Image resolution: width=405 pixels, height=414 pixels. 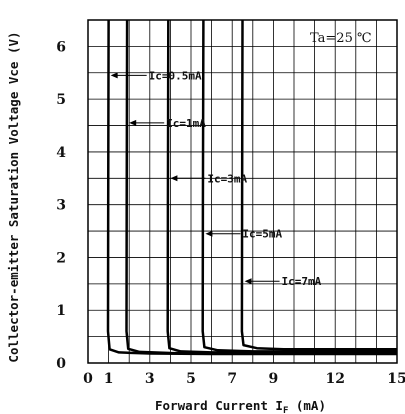 What do you see at coordinates (240, 406) in the screenshot?
I see `x-axis-label: Forward Current IF (mA)` at bounding box center [240, 406].